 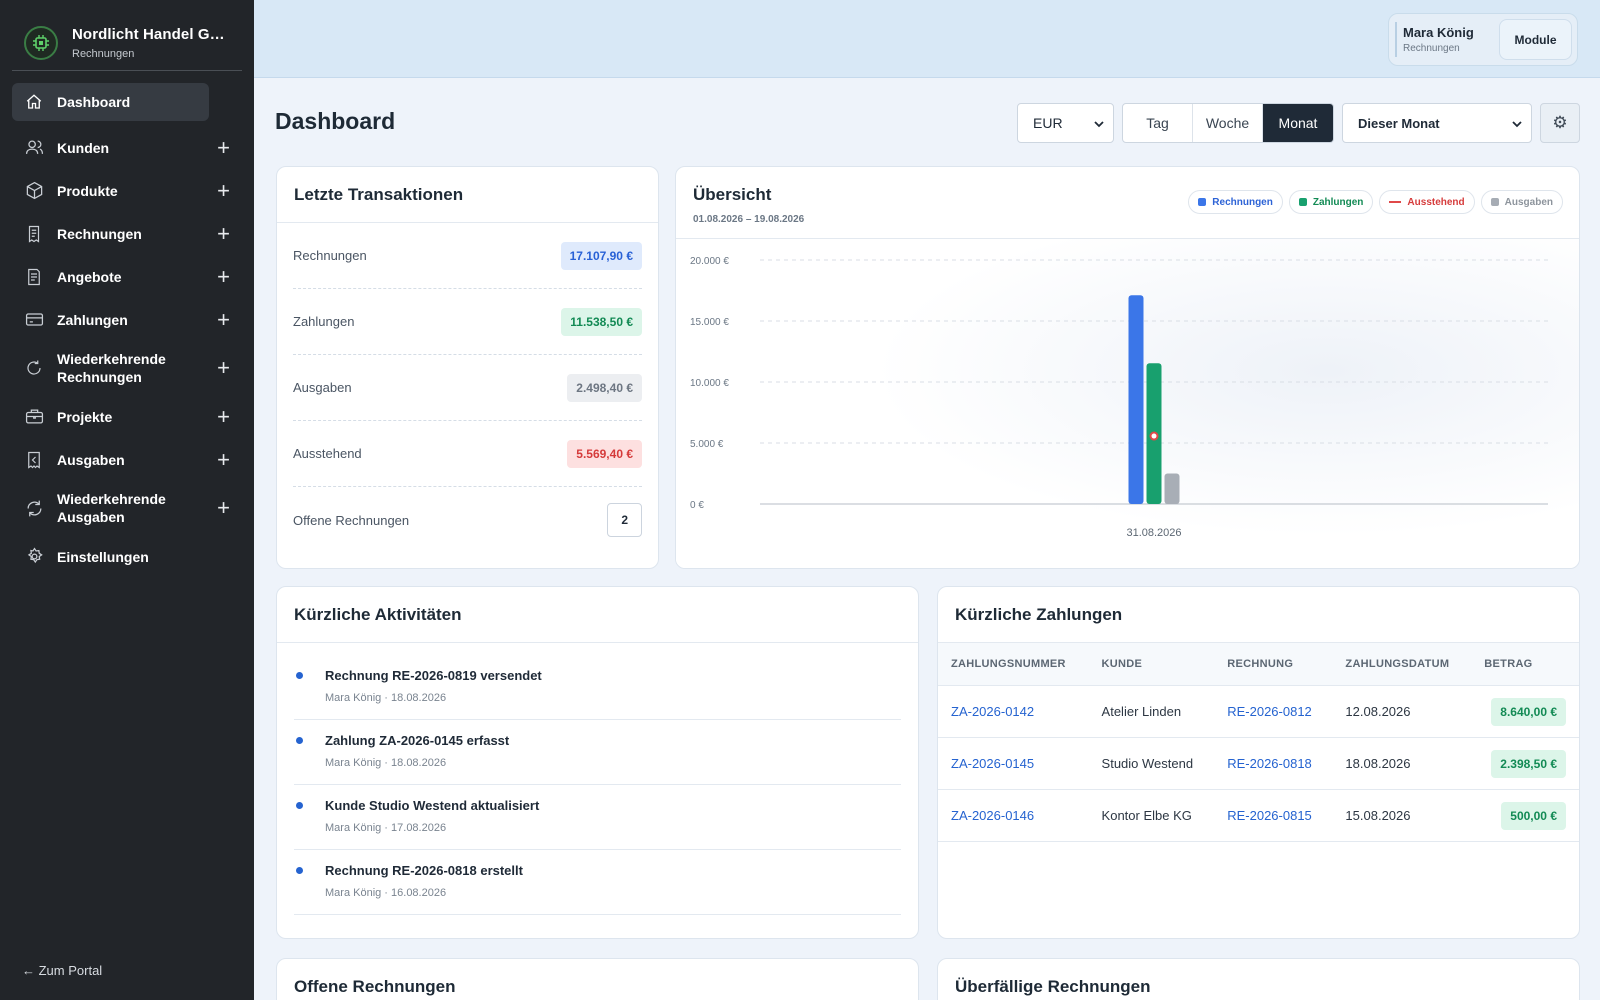 I want to click on column-header-zahlungsnummer: ZAHLUNGSNUMMER, so click(x=1013, y=664).